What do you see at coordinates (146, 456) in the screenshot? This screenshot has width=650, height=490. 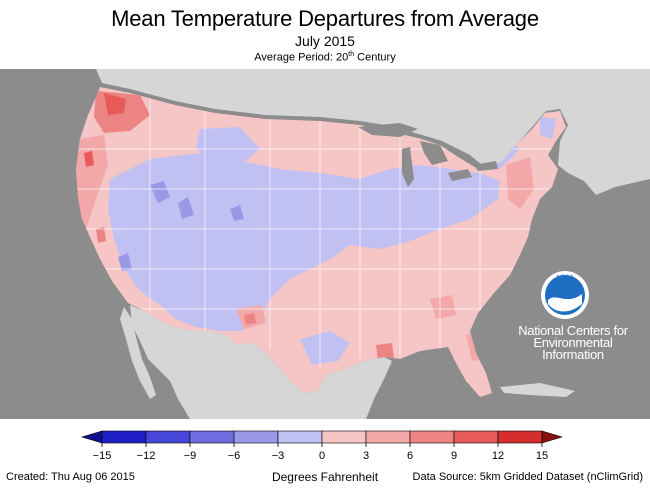 I see `legend-tick-label: −12` at bounding box center [146, 456].